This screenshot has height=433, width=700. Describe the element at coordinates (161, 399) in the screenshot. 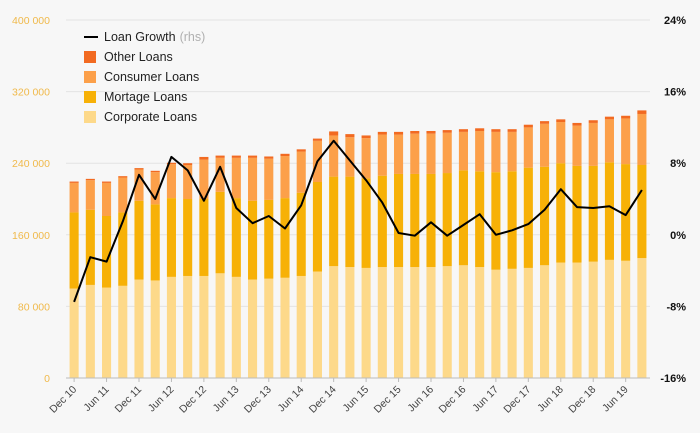

I see `x-tick-label: Jun 12` at that location.